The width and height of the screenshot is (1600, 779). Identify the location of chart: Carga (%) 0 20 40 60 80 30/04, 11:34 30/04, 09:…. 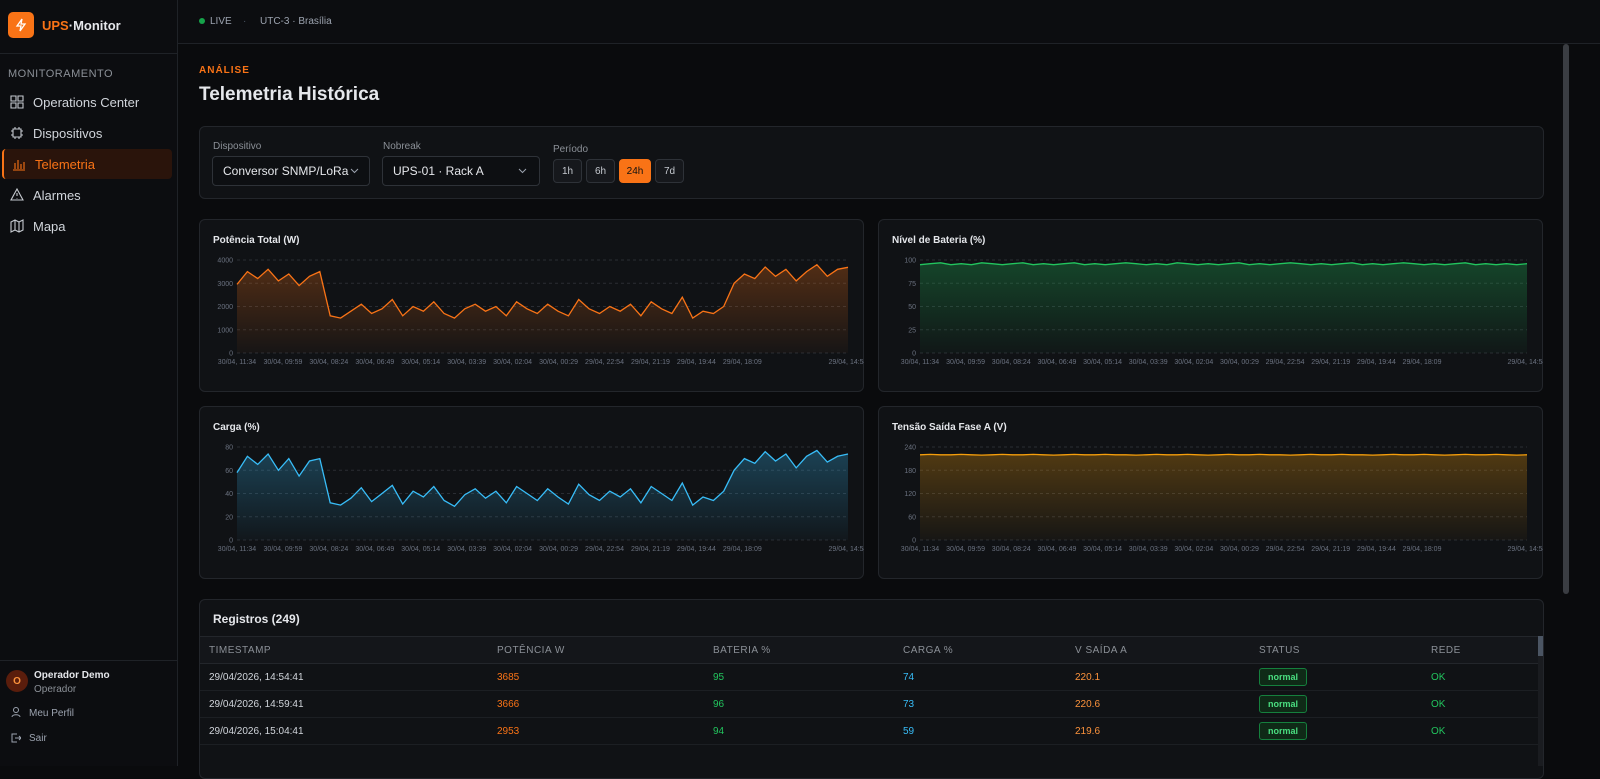
(538, 487).